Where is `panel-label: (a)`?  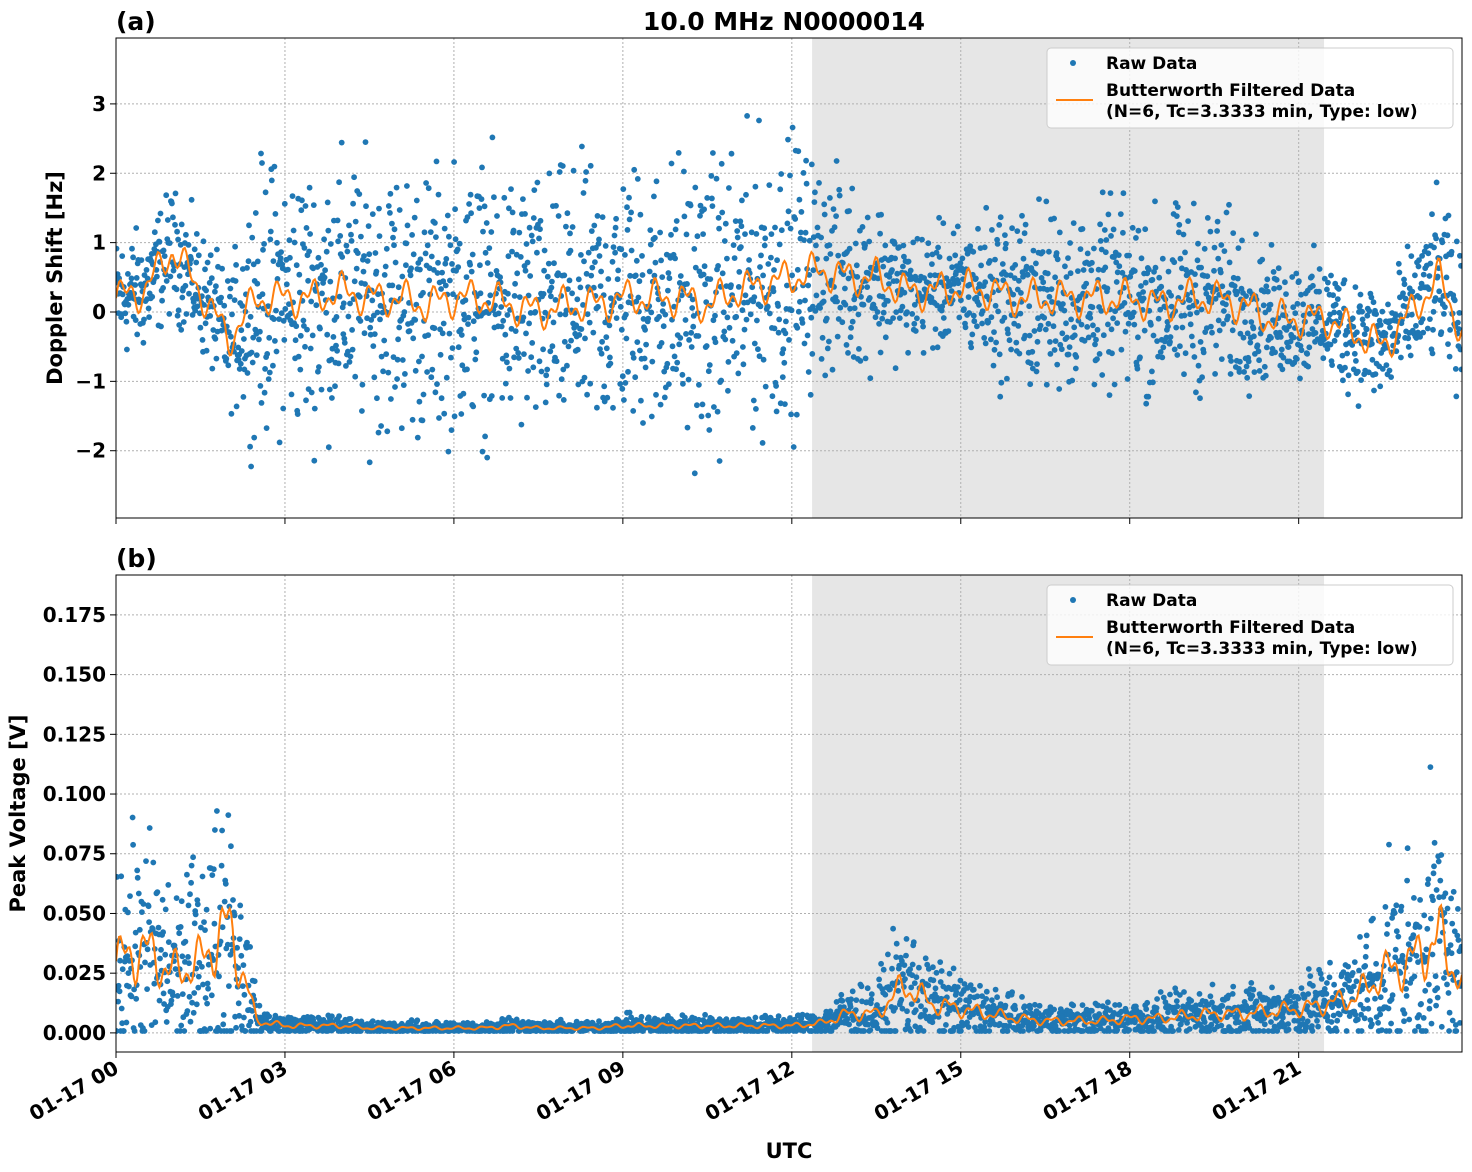 panel-label: (a) is located at coordinates (136, 21).